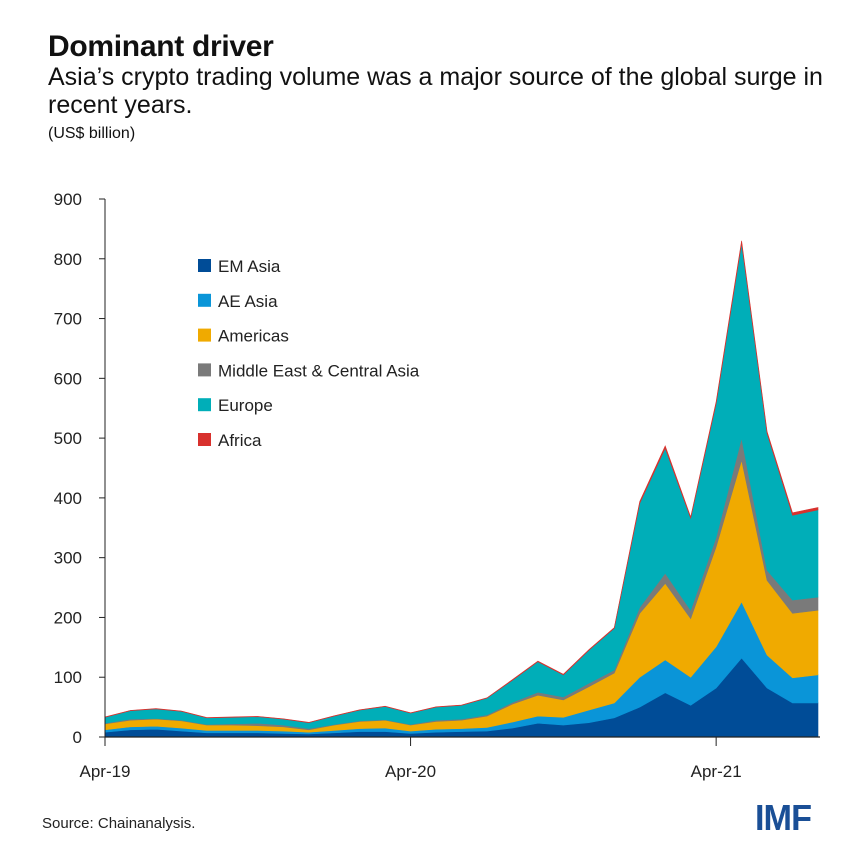 The image size is (867, 867). I want to click on y-tick-label: 400, so click(68, 498).